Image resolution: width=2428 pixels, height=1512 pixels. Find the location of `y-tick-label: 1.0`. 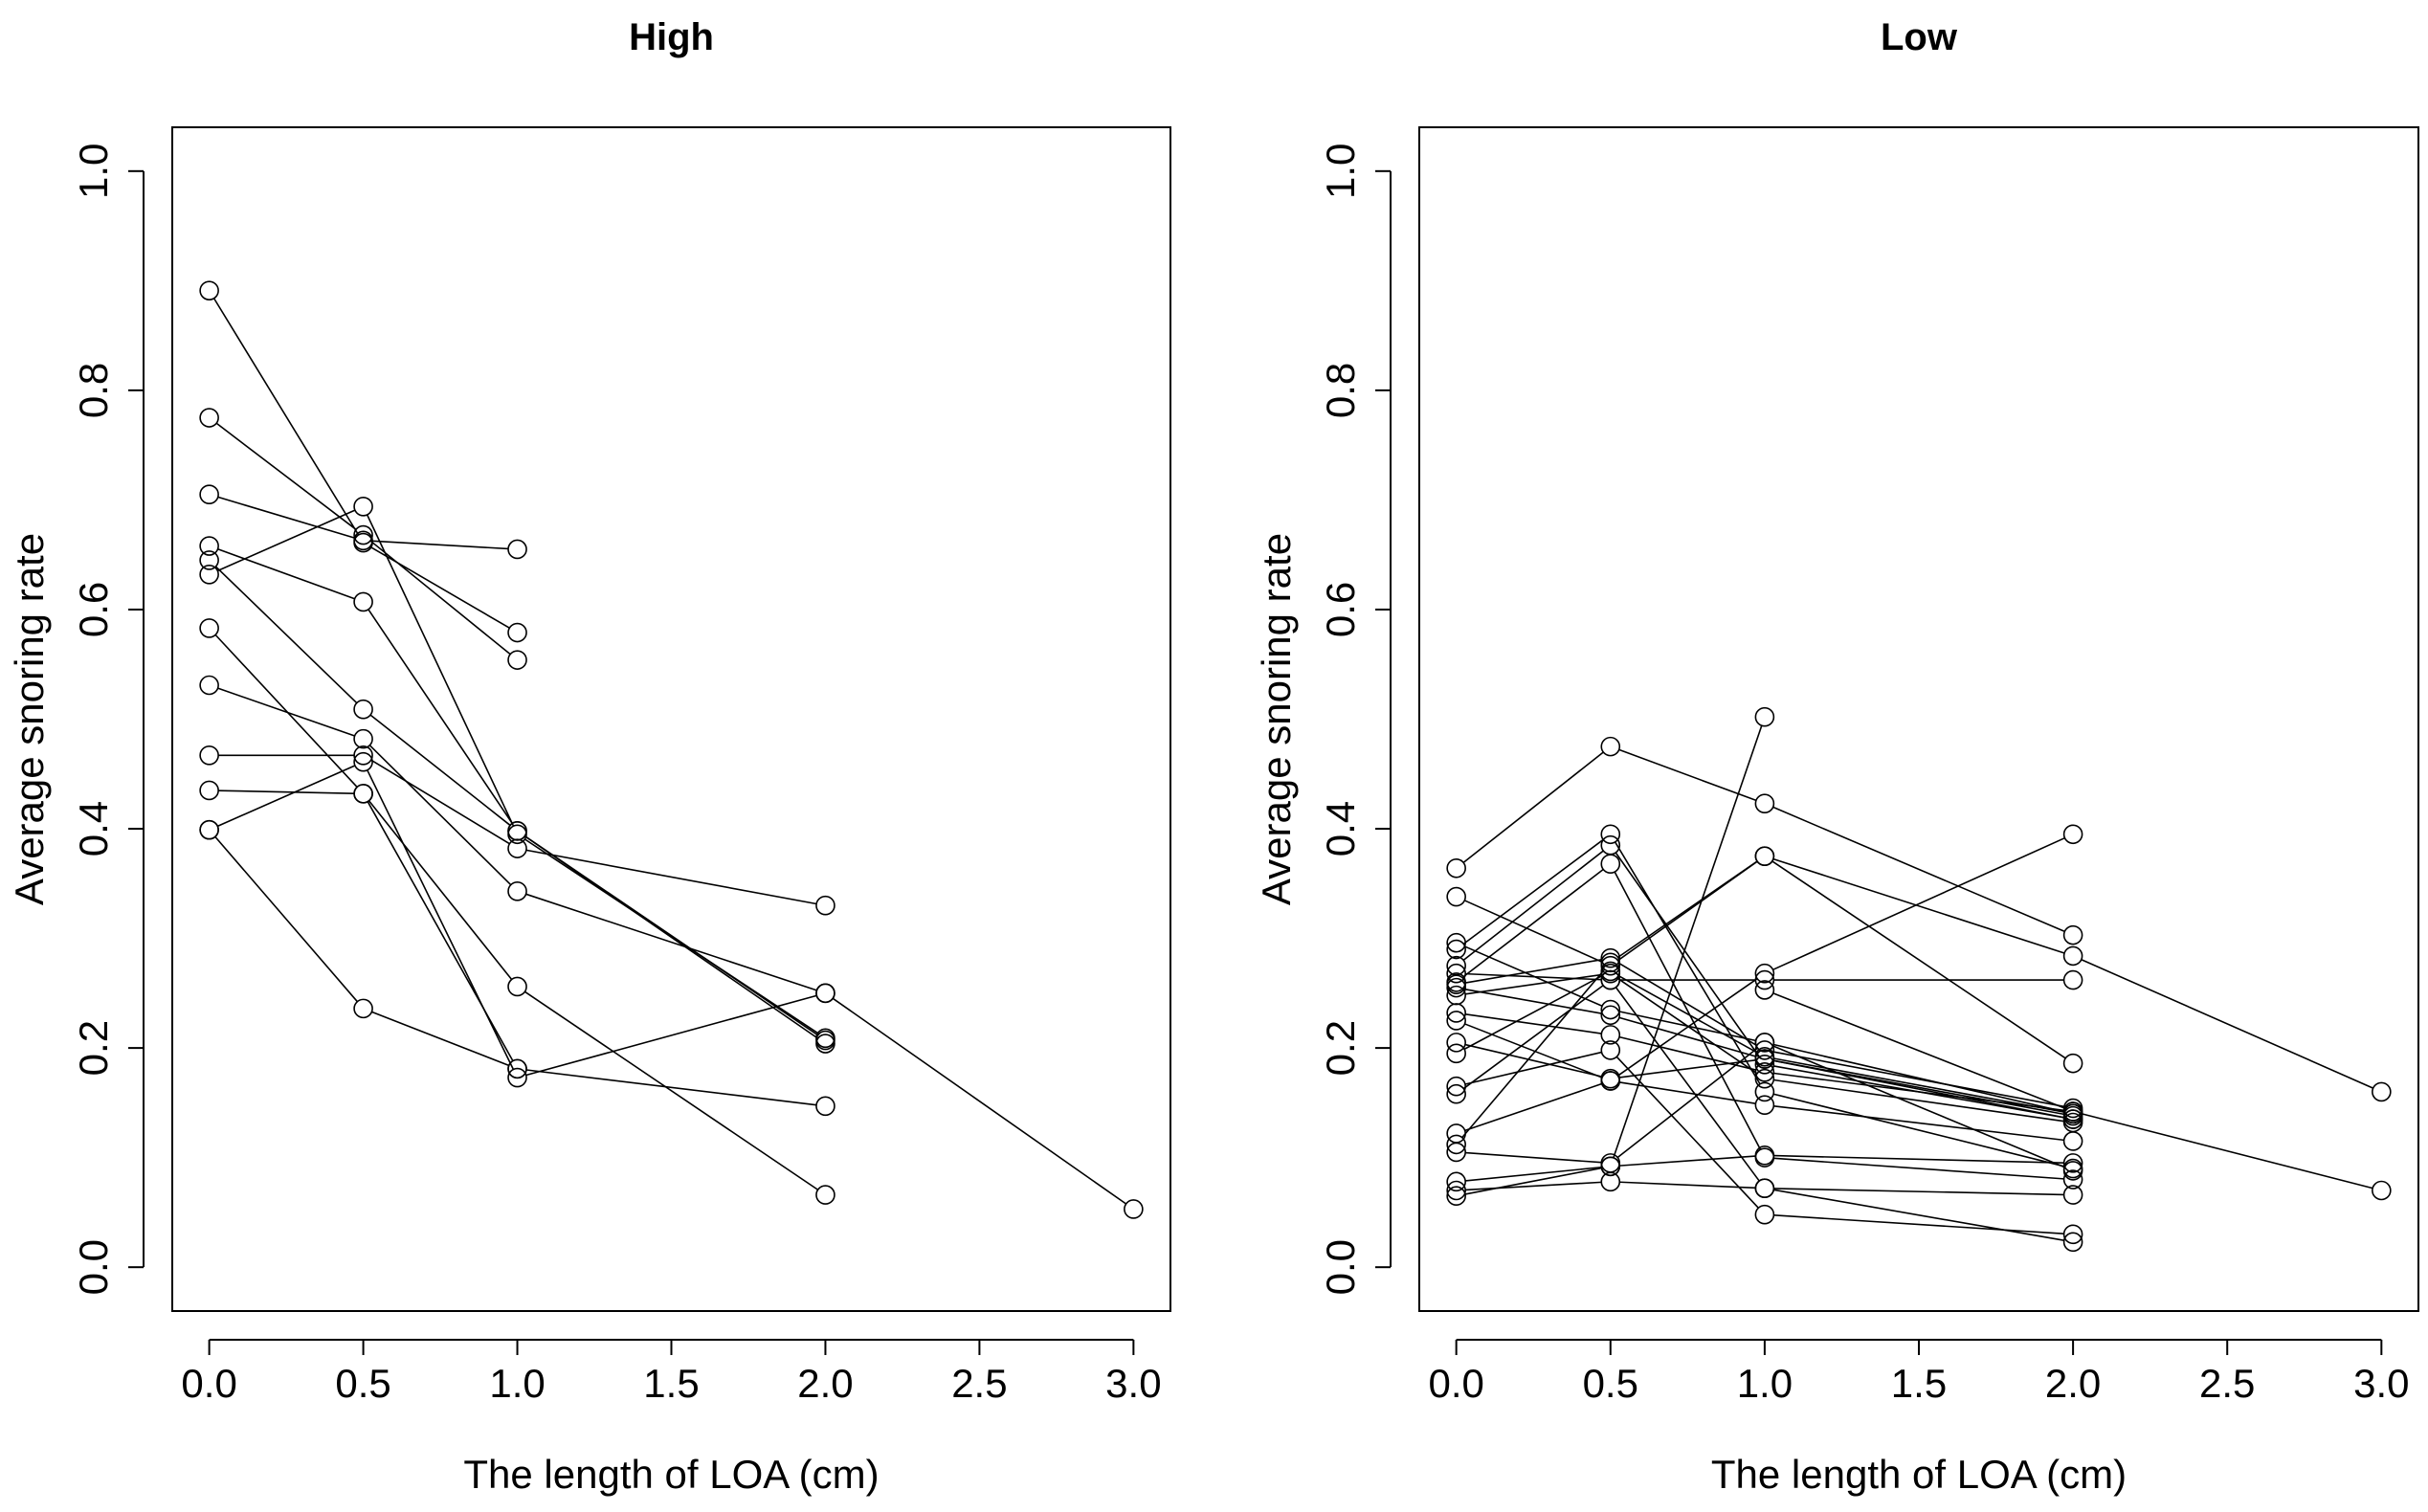

y-tick-label: 1.0 is located at coordinates (93, 171).